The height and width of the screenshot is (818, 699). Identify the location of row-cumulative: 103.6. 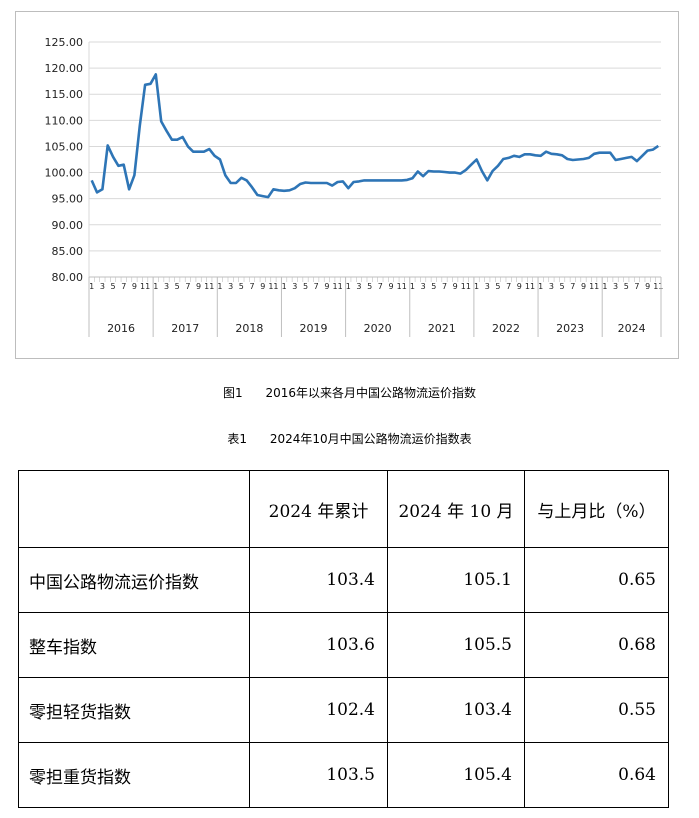
(318, 645).